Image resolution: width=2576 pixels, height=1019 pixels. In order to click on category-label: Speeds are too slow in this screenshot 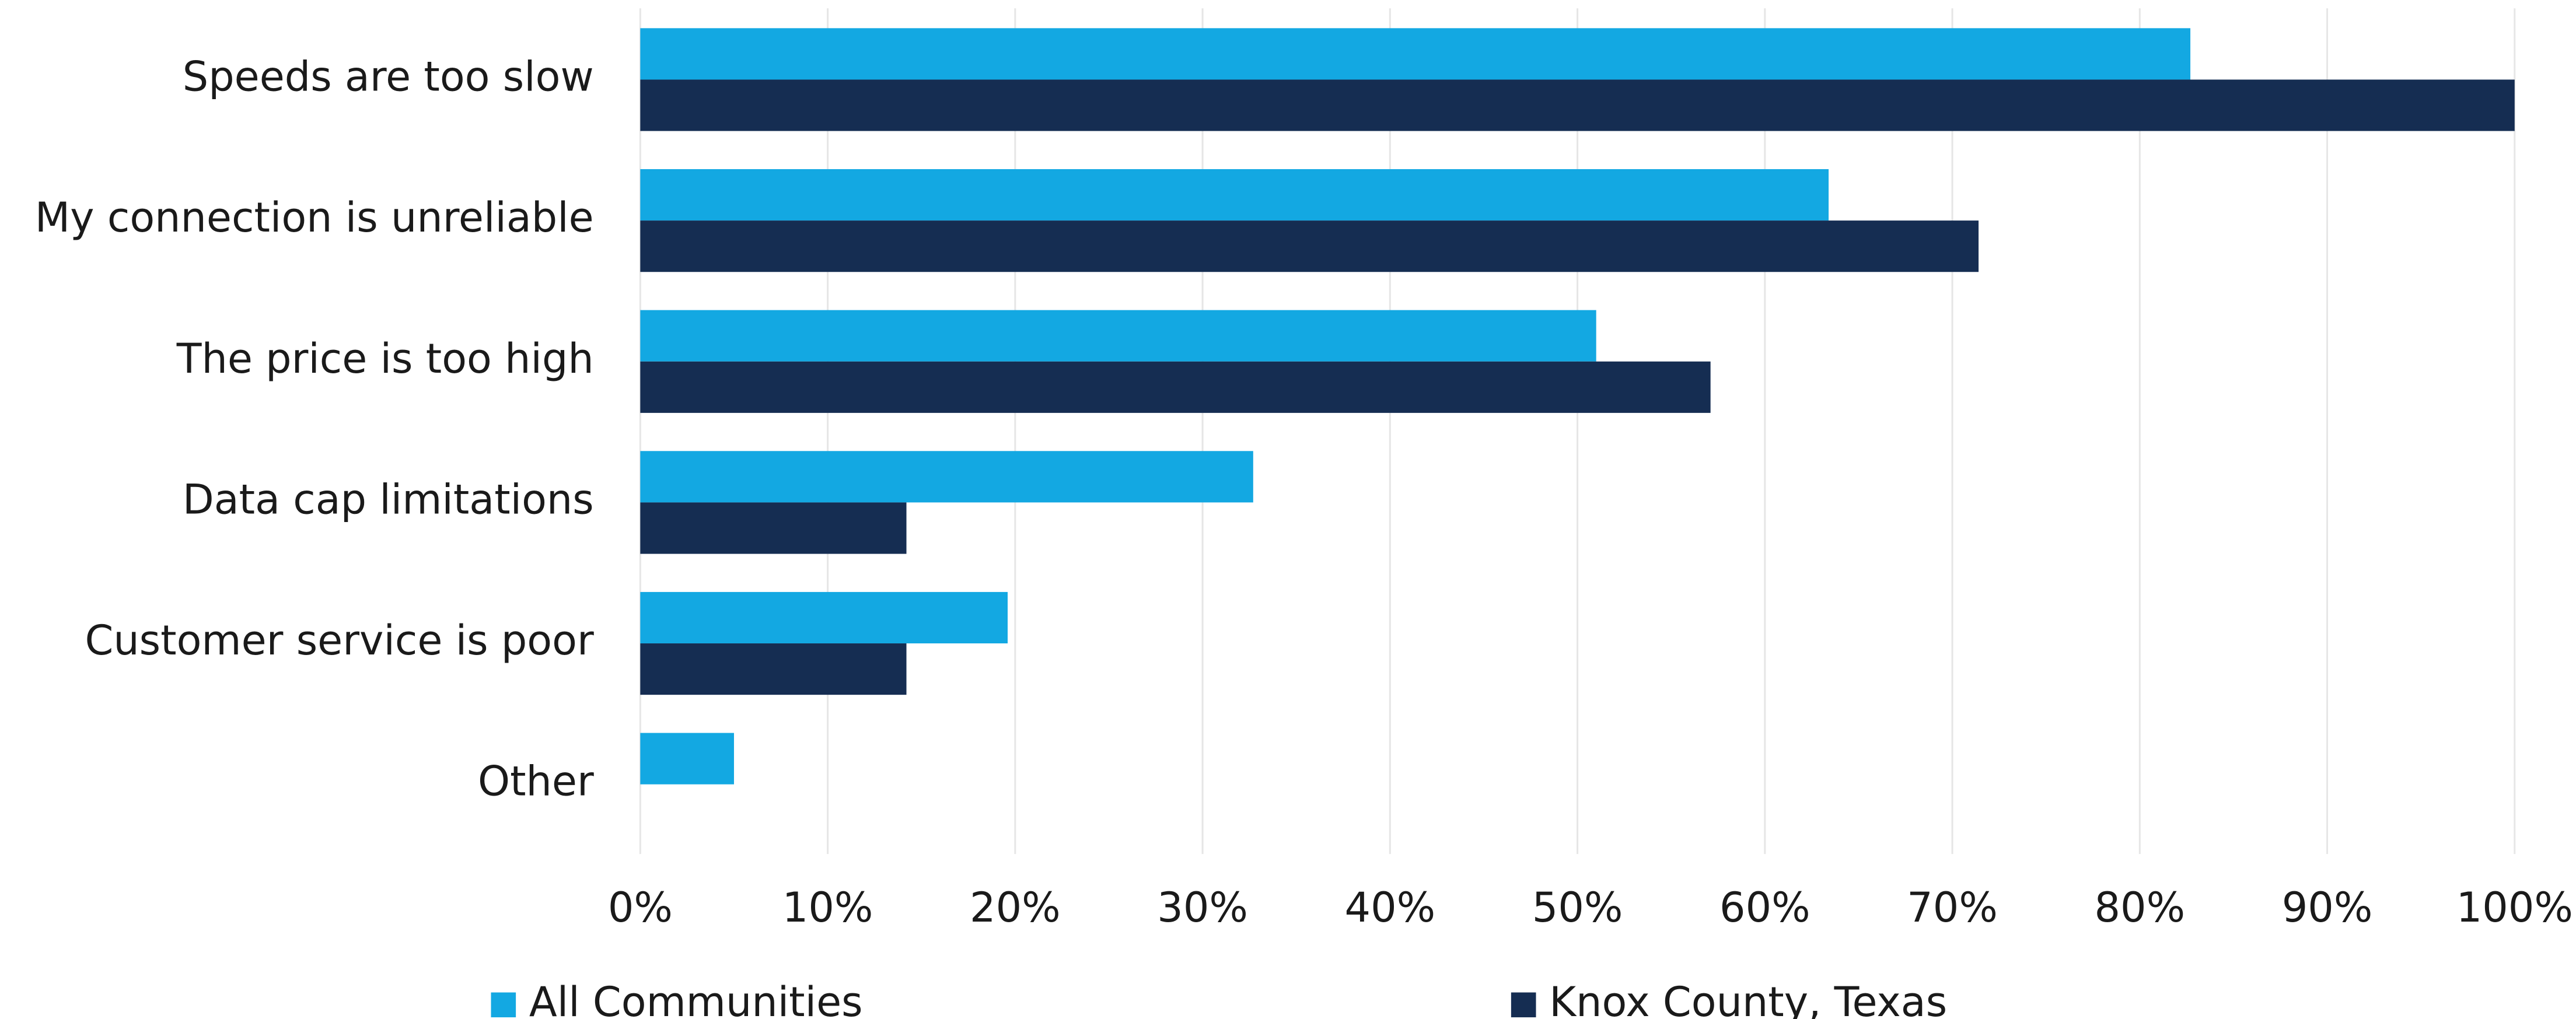, I will do `click(388, 76)`.